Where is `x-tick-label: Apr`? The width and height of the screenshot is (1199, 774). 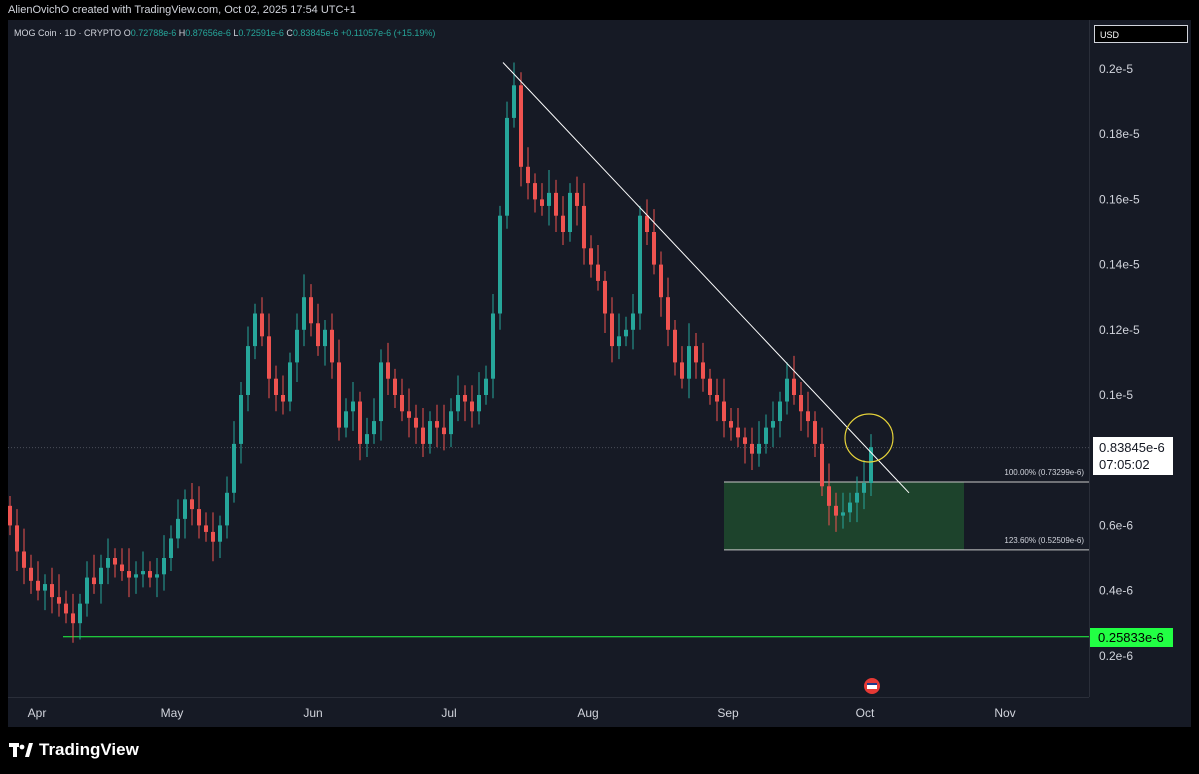 x-tick-label: Apr is located at coordinates (37, 713).